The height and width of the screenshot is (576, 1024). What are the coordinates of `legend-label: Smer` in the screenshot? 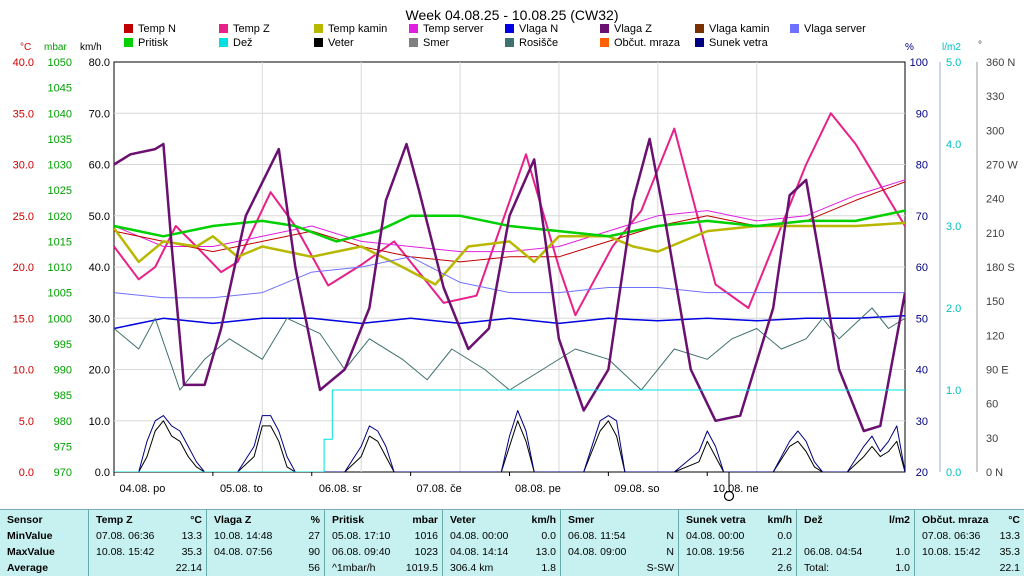 It's located at (436, 43).